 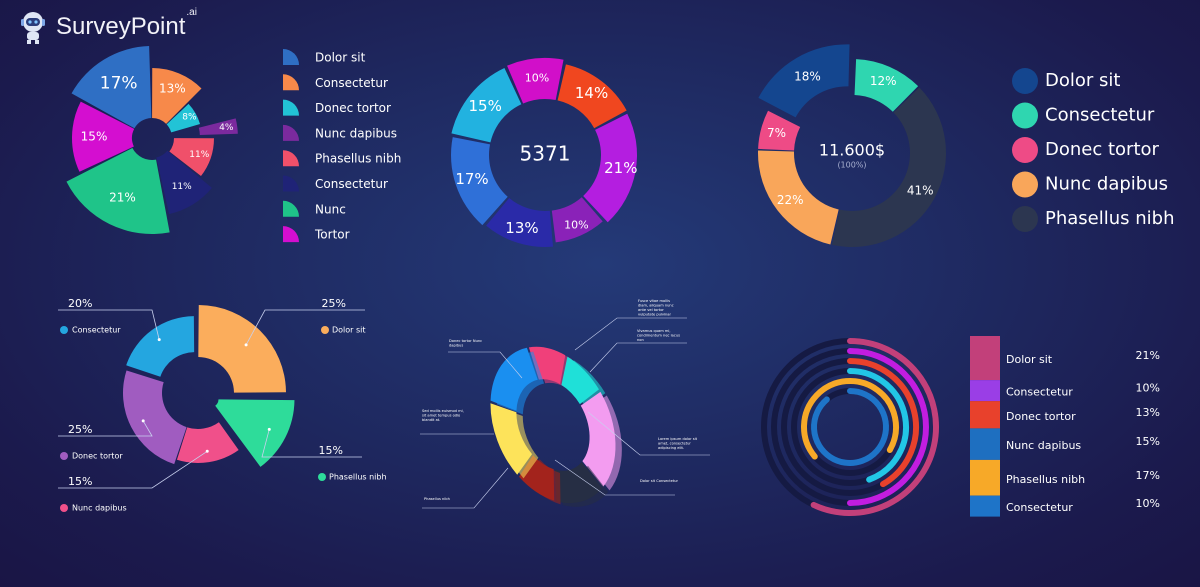 What do you see at coordinates (883, 81) in the screenshot?
I see `segment-label: 12%` at bounding box center [883, 81].